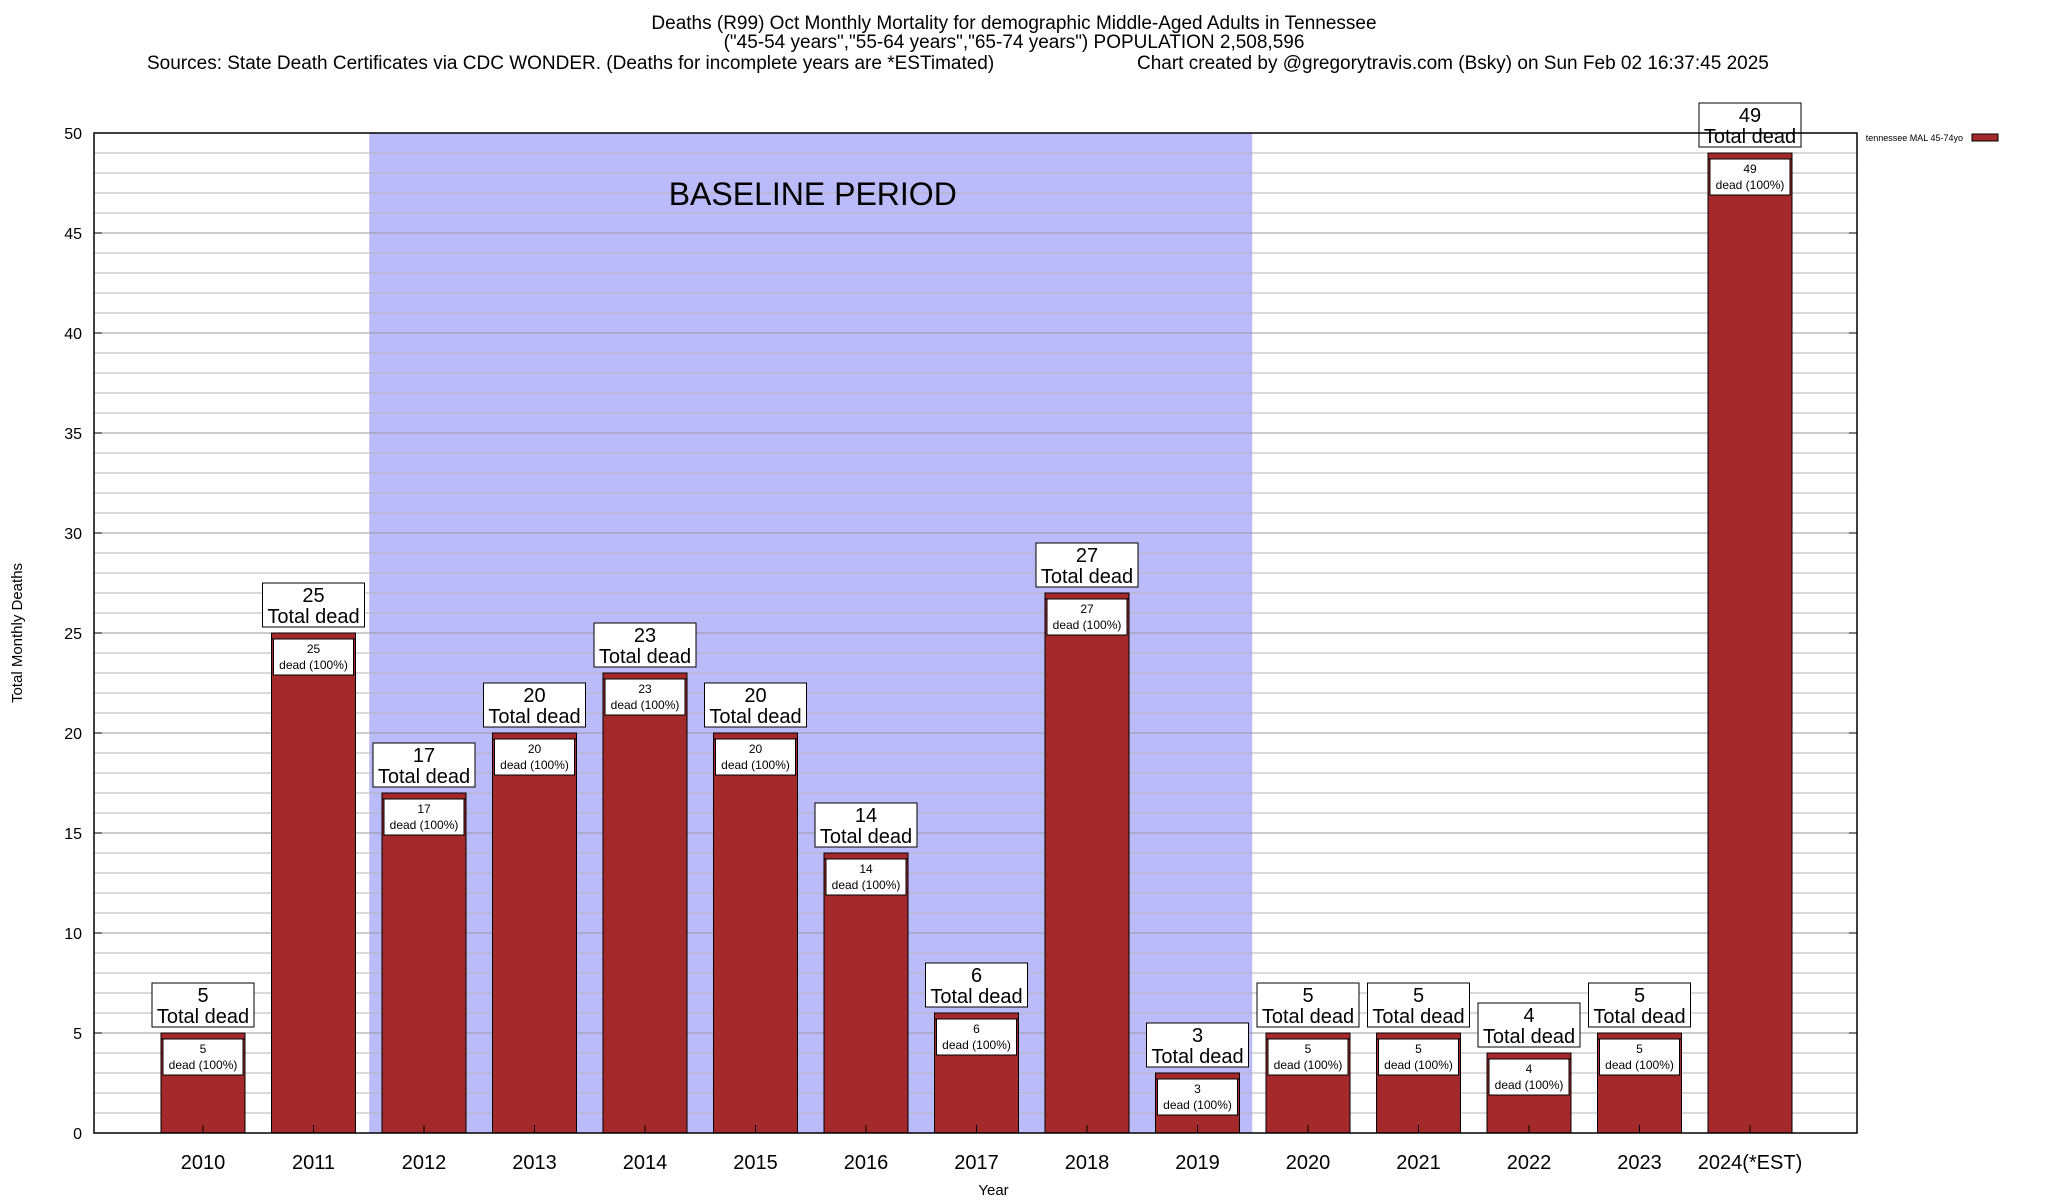  I want to click on value-label: 14, so click(866, 816).